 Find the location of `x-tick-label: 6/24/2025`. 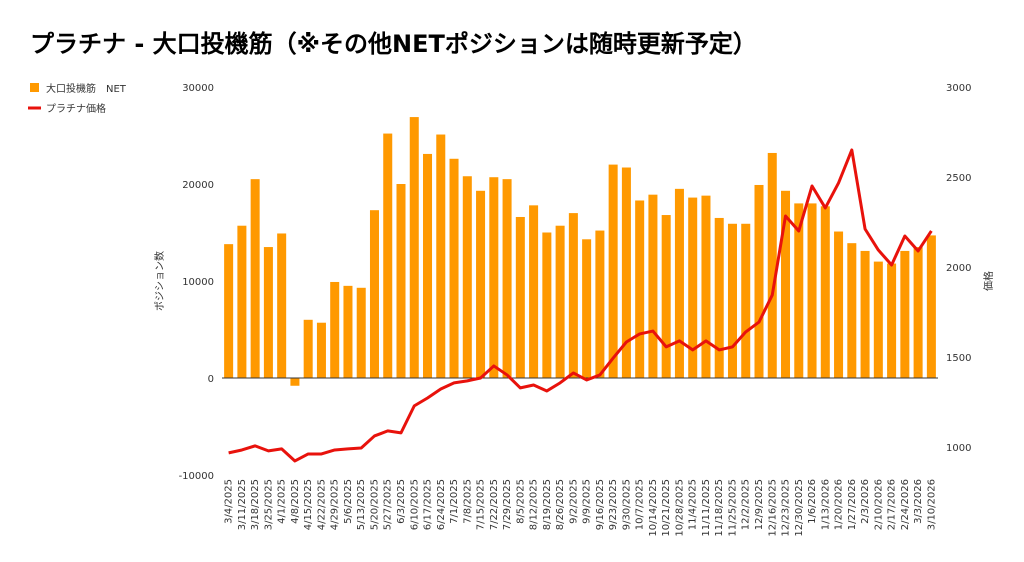

x-tick-label: 6/24/2025 is located at coordinates (441, 504).